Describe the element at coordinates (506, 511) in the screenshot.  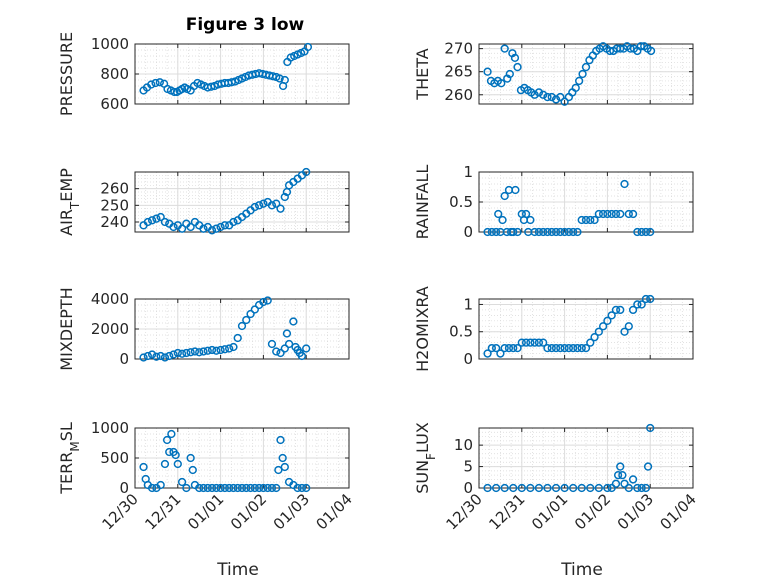
I see `x-tick-label: 12/31` at that location.